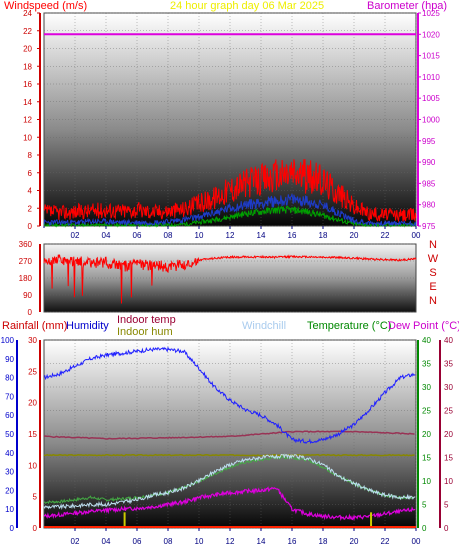 The width and height of the screenshot is (459, 554). I want to click on tick-label: 14, so click(27, 102).